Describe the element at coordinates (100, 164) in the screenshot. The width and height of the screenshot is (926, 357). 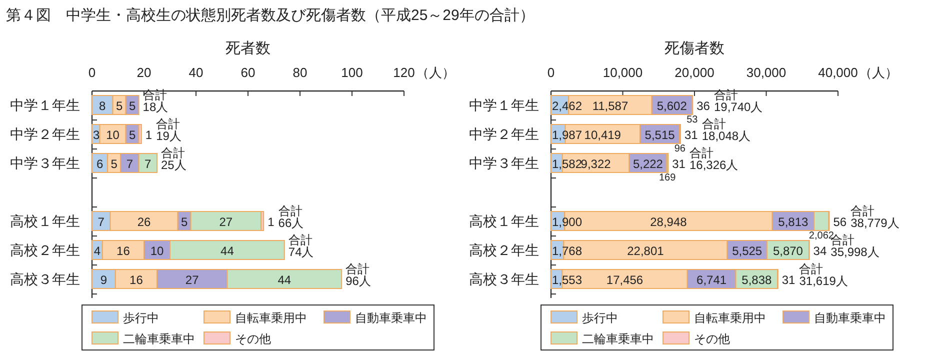
I see `data-label: 6` at that location.